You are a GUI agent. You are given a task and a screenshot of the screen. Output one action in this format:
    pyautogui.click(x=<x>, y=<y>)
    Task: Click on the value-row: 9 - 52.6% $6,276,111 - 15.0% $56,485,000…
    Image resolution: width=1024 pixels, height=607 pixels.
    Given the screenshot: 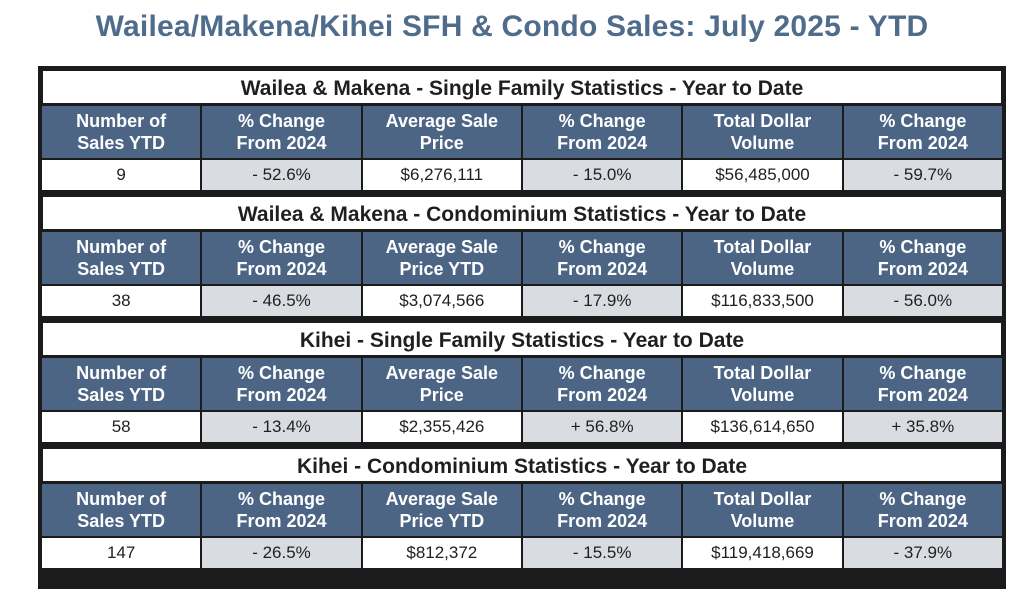 What is the action you would take?
    pyautogui.click(x=522, y=175)
    